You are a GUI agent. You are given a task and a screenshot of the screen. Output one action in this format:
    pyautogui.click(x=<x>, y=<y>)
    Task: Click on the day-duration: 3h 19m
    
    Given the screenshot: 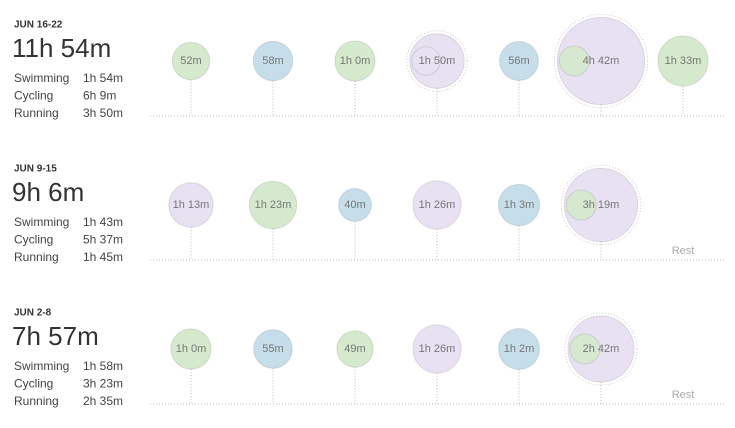 What is the action you would take?
    pyautogui.click(x=601, y=205)
    